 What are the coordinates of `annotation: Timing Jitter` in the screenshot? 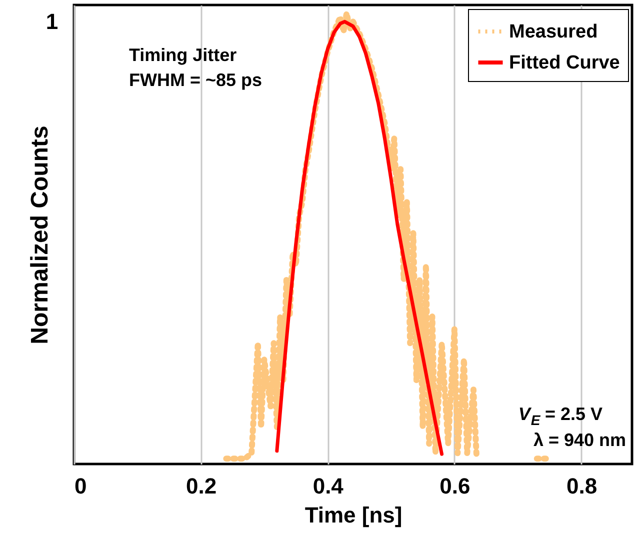 It's located at (183, 55).